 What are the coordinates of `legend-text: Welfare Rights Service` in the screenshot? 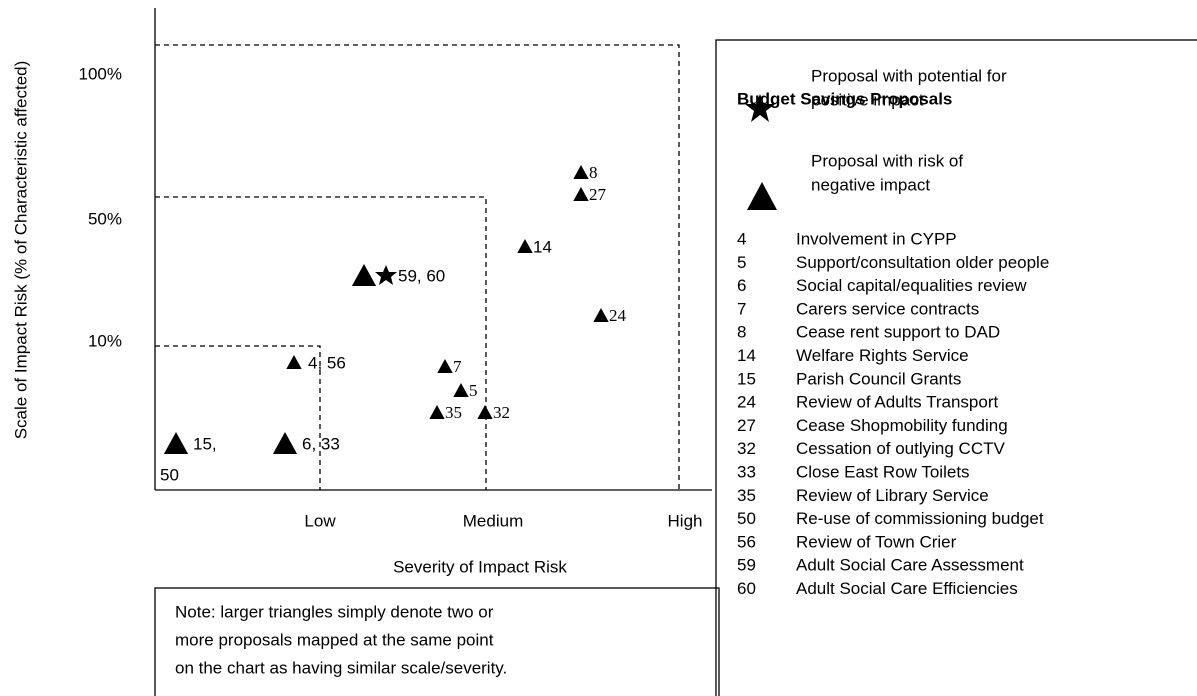 It's located at (882, 355).